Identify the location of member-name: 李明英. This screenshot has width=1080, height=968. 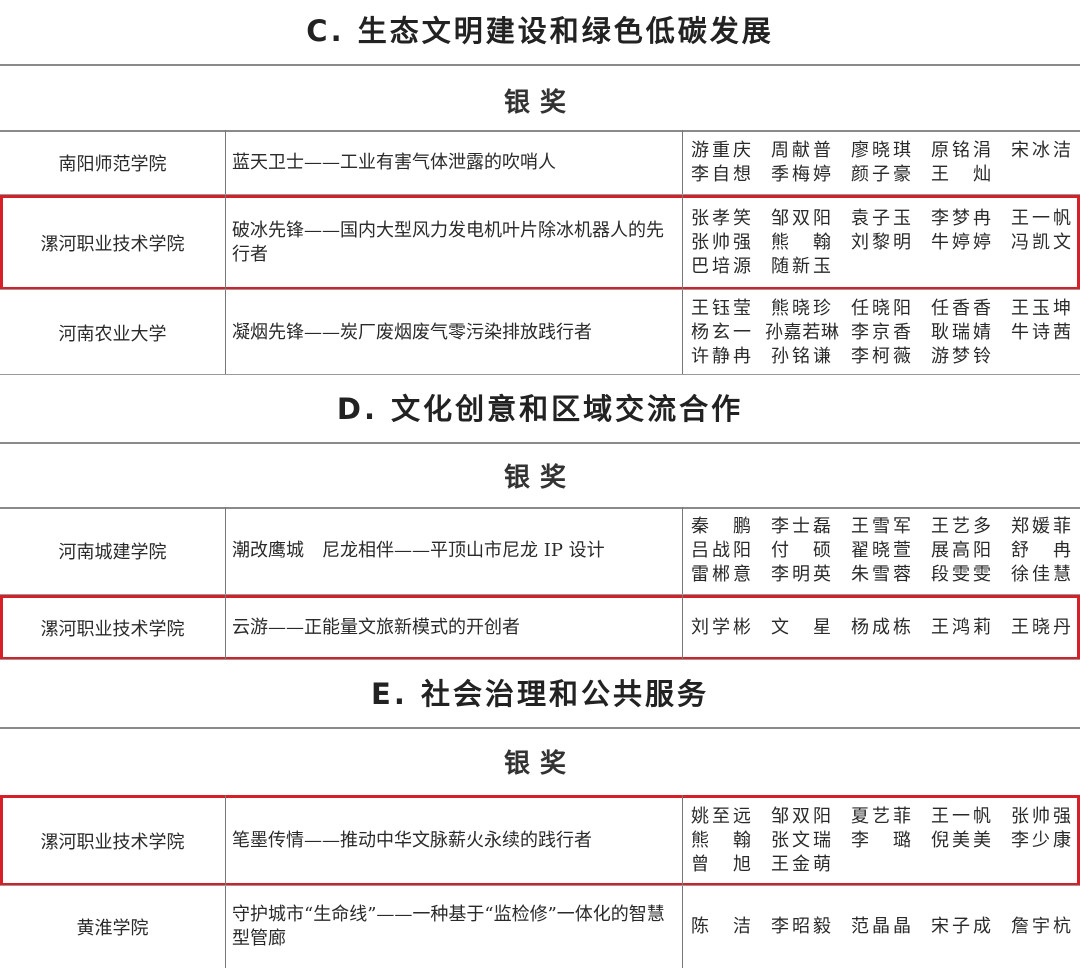
(801, 574).